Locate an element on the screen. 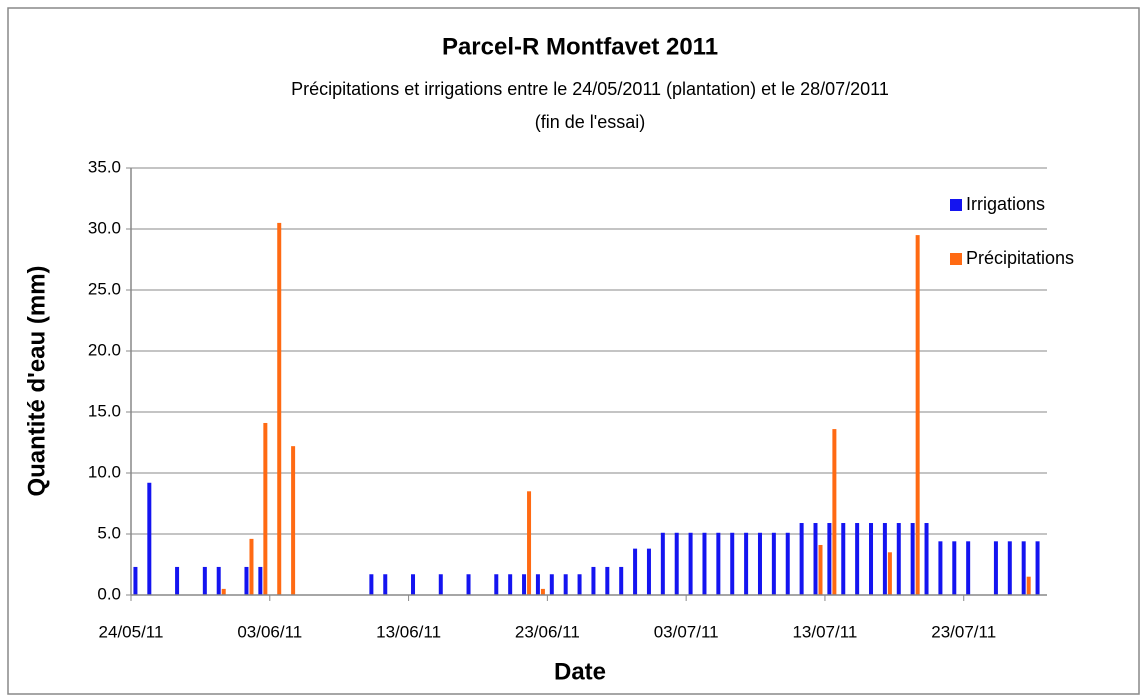 This screenshot has width=1147, height=700. y-tick-label: 10.0 is located at coordinates (104, 471).